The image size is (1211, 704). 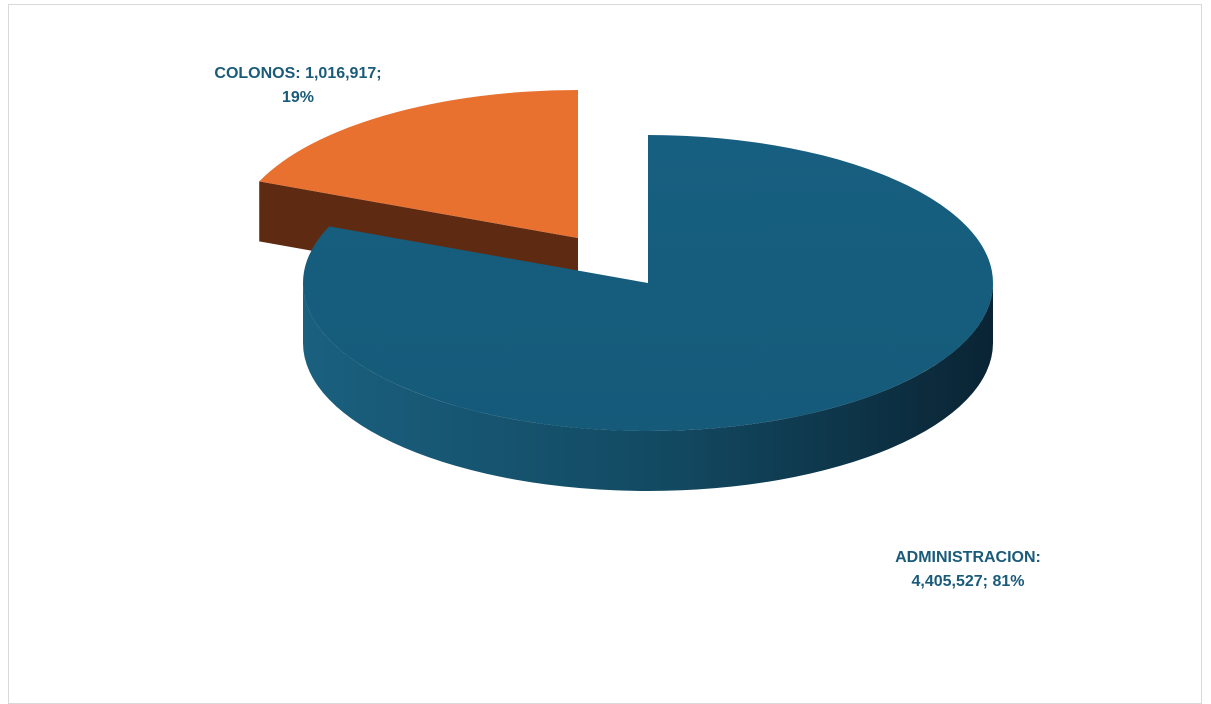 I want to click on label-administracion-line2: 4,405,527; 81%, so click(x=968, y=581).